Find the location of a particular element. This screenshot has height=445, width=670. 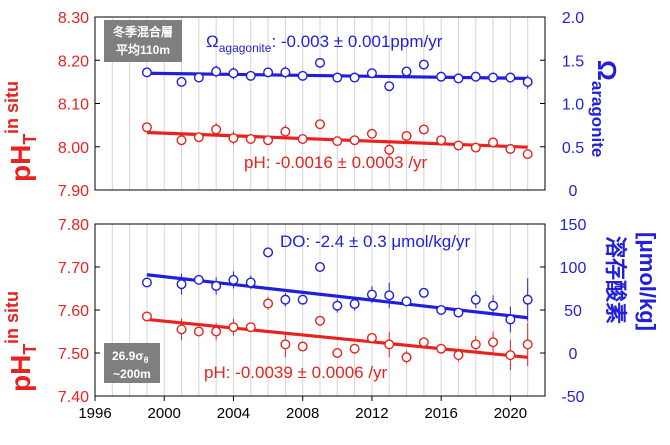

right-tick-label: 0.5 is located at coordinates (573, 148).